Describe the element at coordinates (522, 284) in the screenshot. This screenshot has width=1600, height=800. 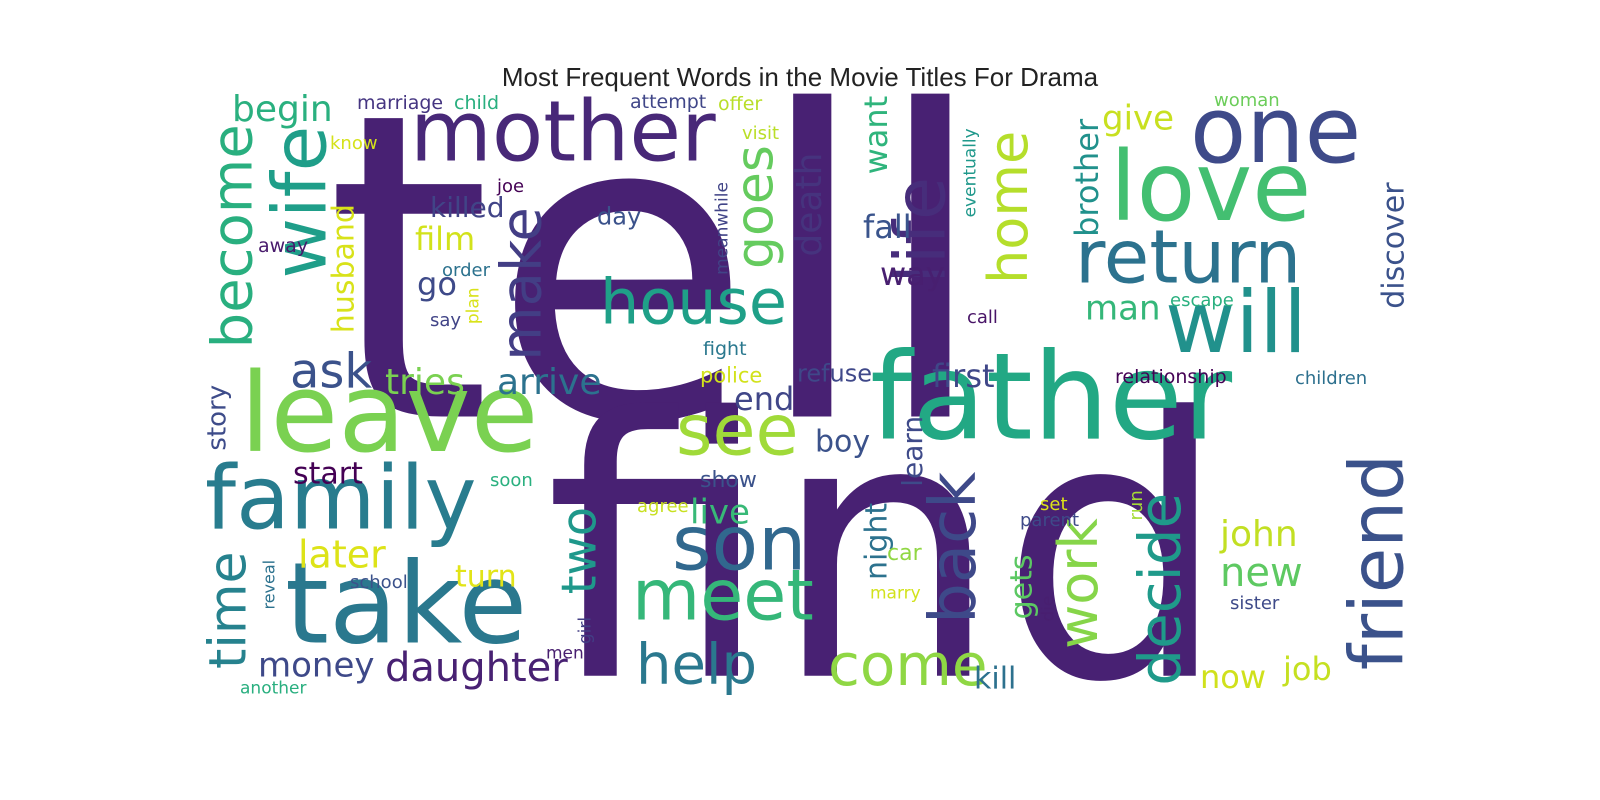
I see `word-make: make` at that location.